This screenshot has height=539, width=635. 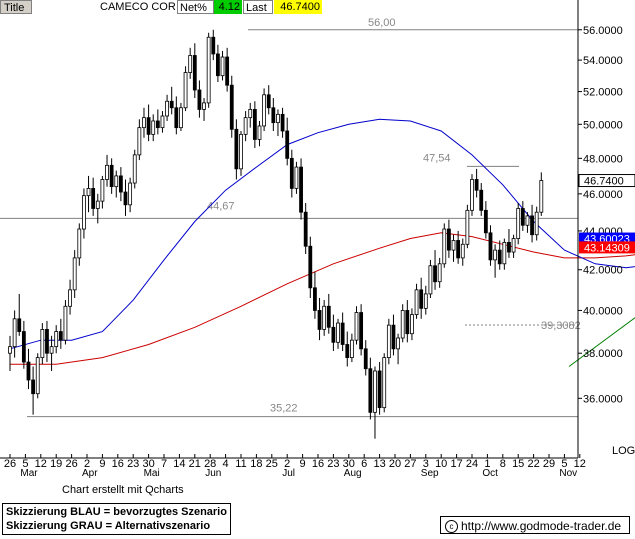 What do you see at coordinates (102, 464) in the screenshot?
I see `x-tick-label-6: 9` at bounding box center [102, 464].